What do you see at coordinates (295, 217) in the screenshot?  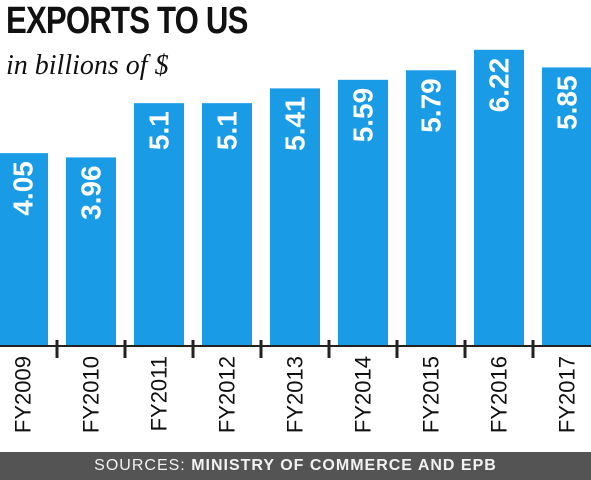 I see `bar-fy2013` at bounding box center [295, 217].